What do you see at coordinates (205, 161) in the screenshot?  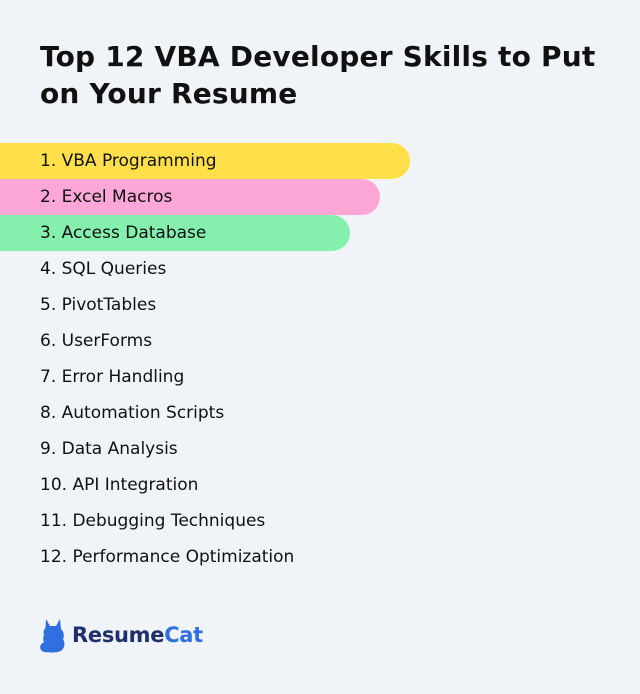 I see `skill-item-vba-programming: 1. VBA Programming` at bounding box center [205, 161].